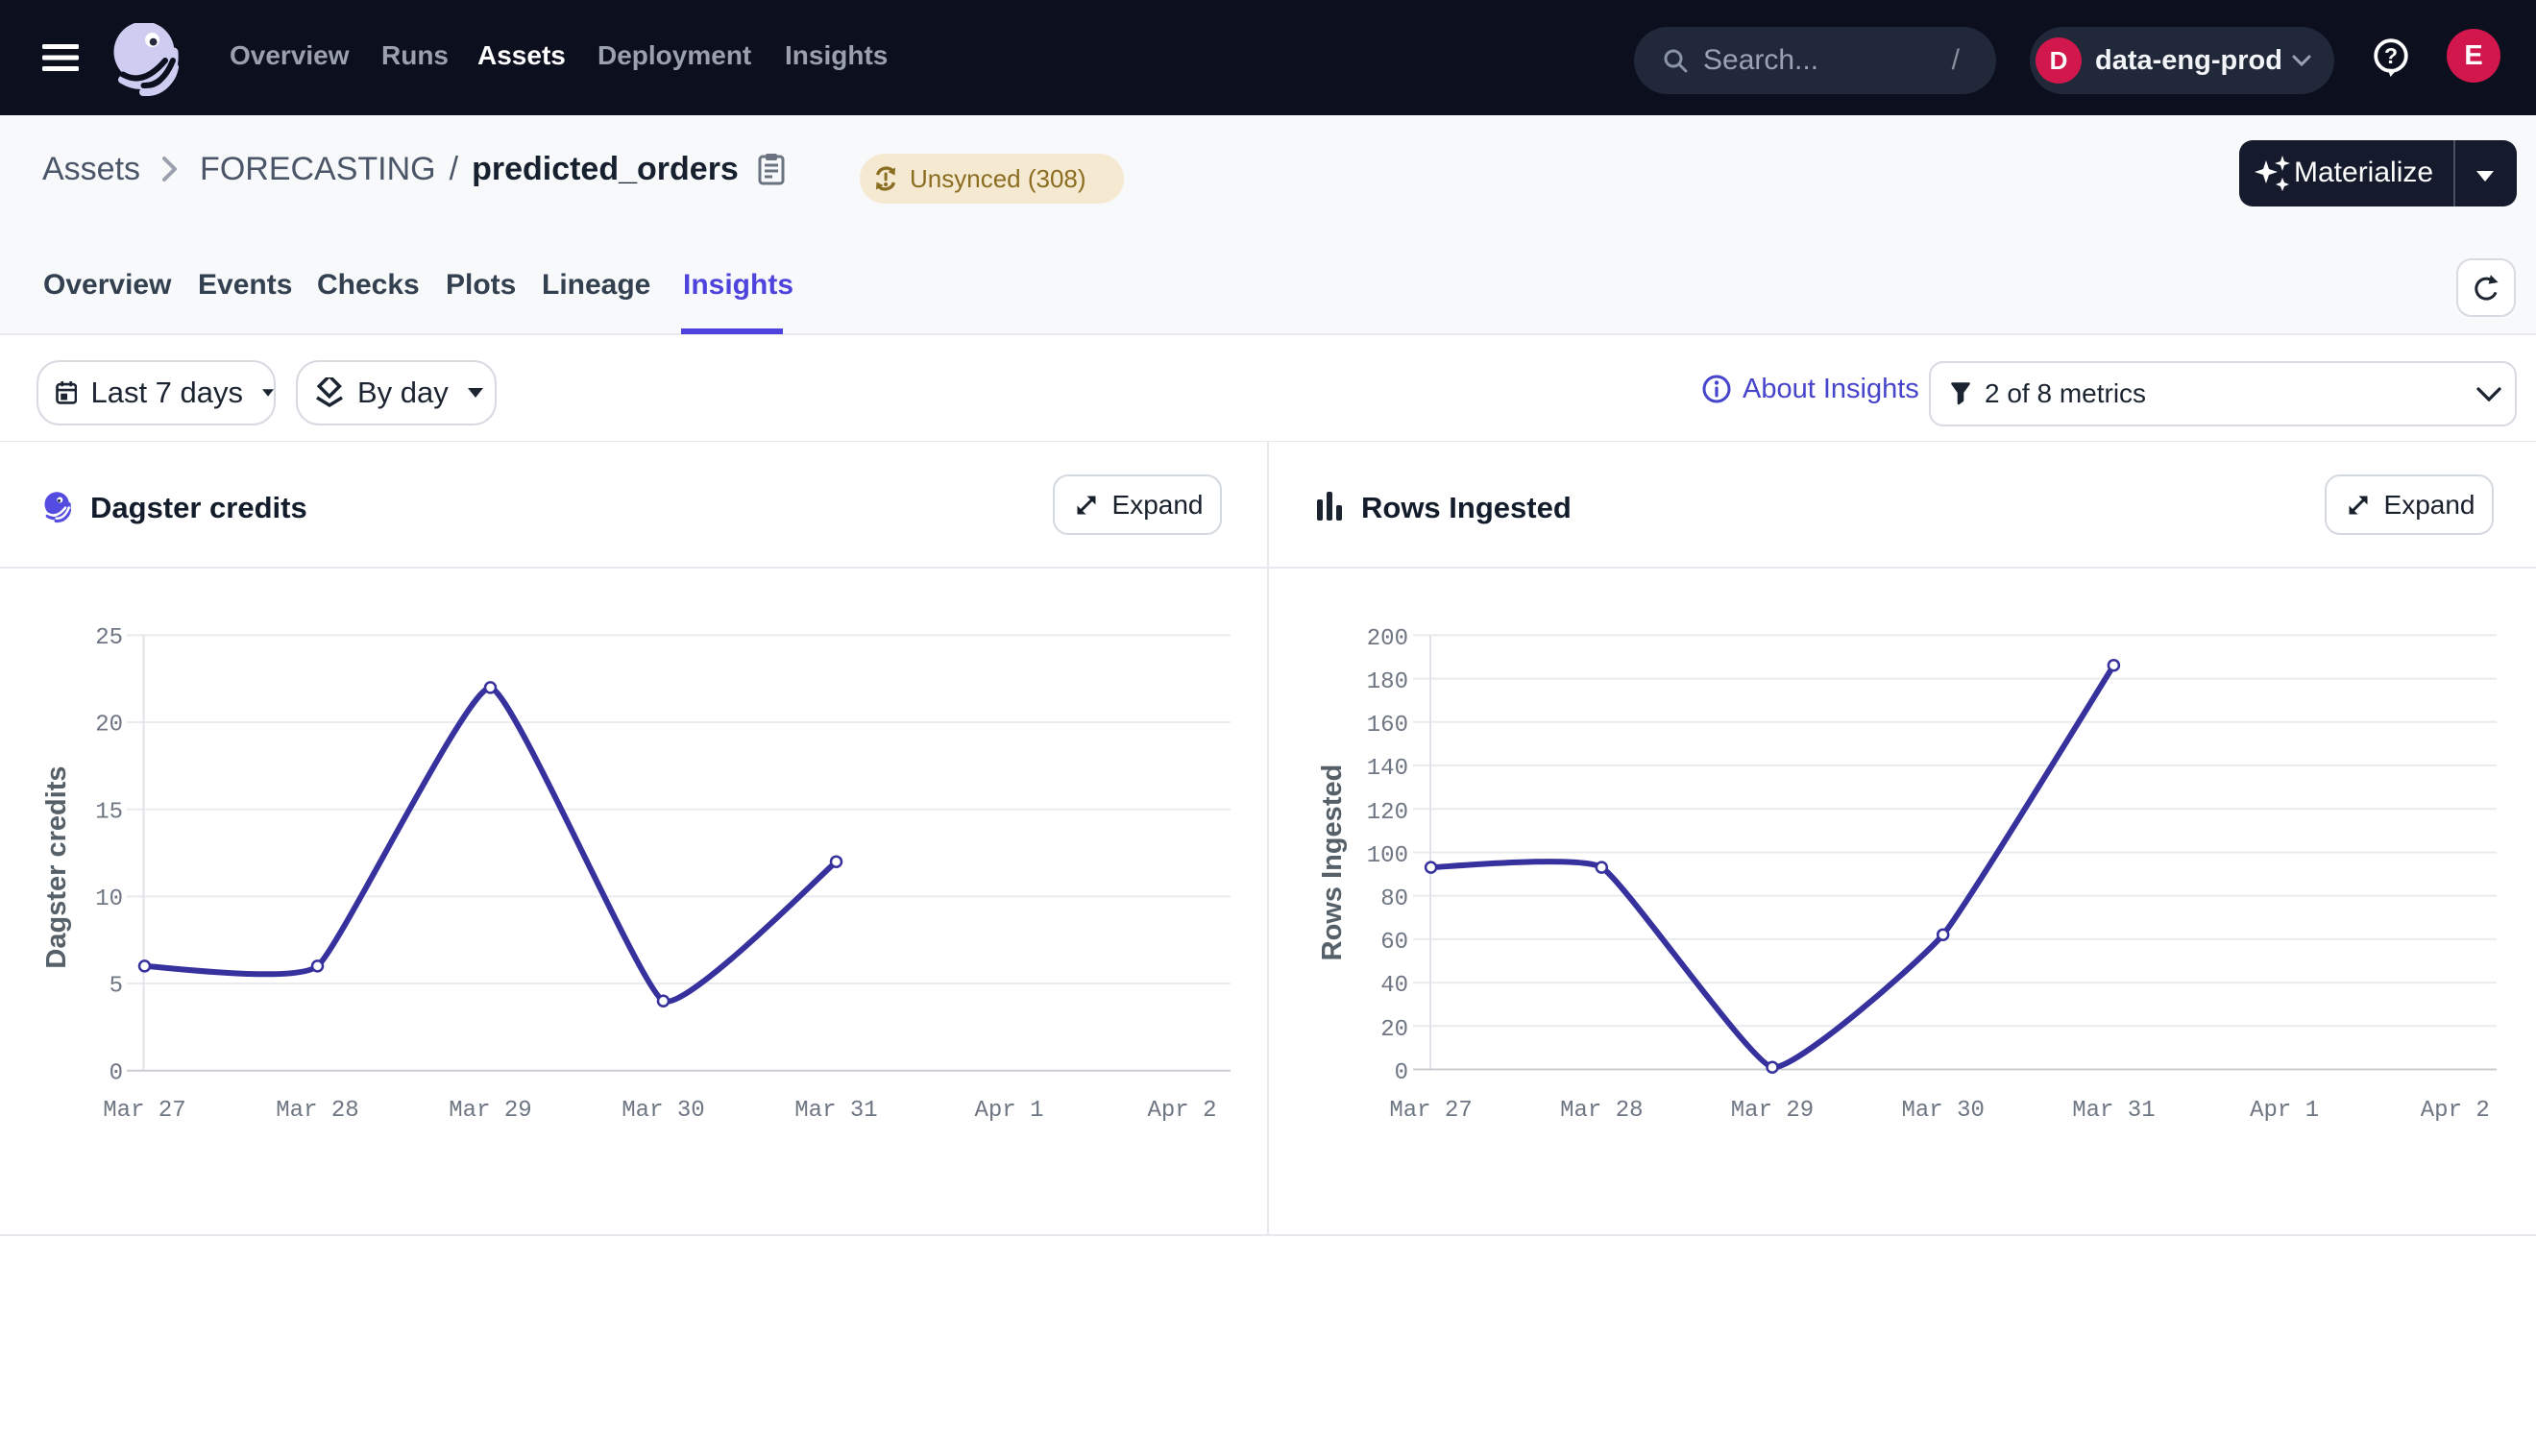 The height and width of the screenshot is (1456, 2536). What do you see at coordinates (1332, 863) in the screenshot?
I see `svg-text: Rows Ingested` at bounding box center [1332, 863].